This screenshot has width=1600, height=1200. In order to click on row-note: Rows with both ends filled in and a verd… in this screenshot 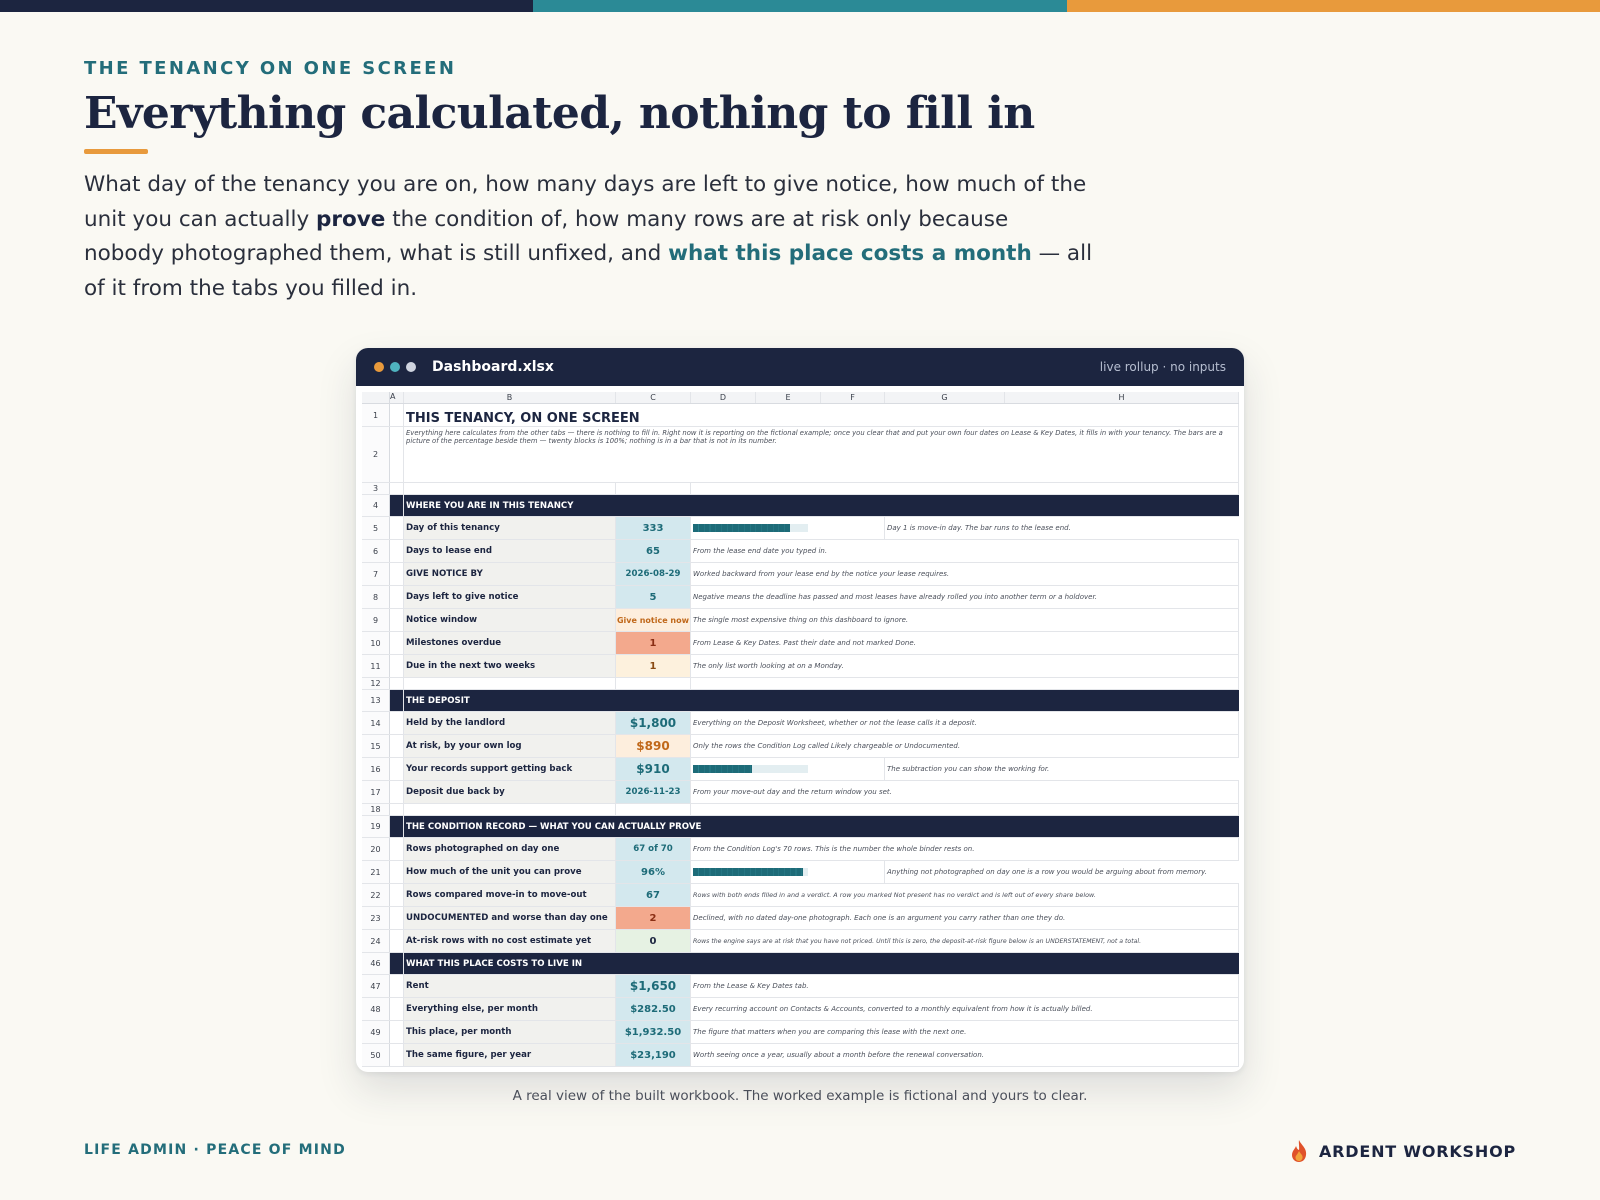, I will do `click(965, 895)`.